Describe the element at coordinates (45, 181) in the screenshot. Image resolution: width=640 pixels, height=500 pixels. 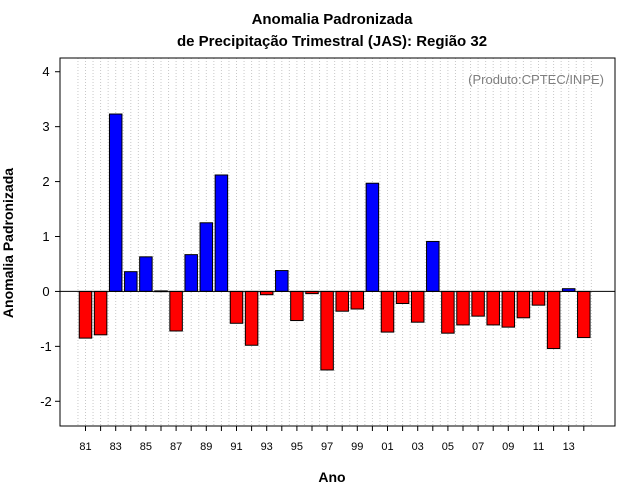
I see `y-tick-label: 2` at that location.